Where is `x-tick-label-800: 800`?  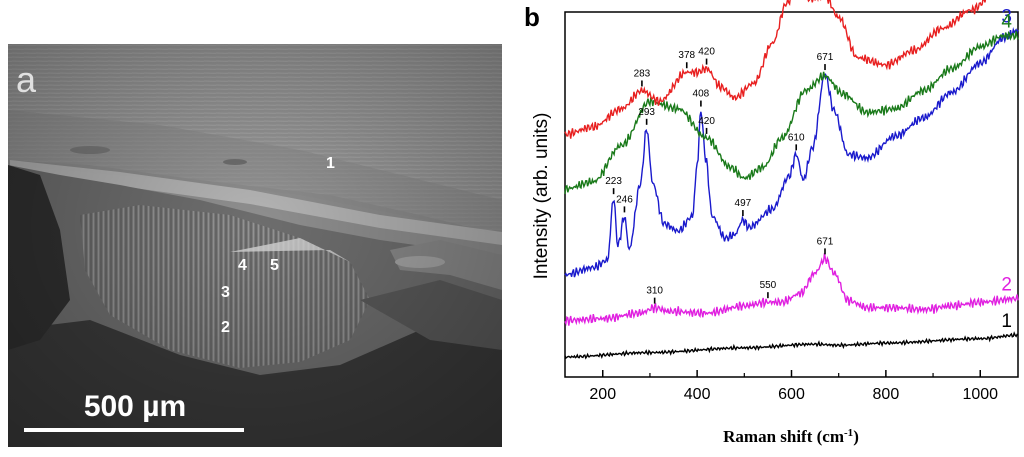 x-tick-label-800: 800 is located at coordinates (886, 394).